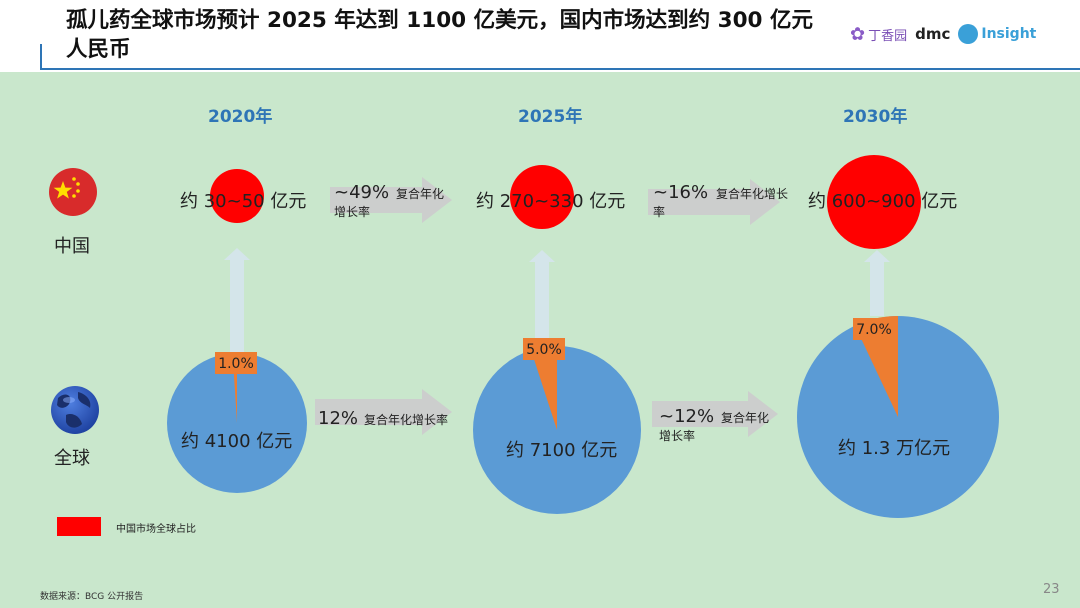 Image resolution: width=1080 pixels, height=608 pixels. What do you see at coordinates (894, 448) in the screenshot?
I see `global-market-label: 约 1.3 万亿元` at bounding box center [894, 448].